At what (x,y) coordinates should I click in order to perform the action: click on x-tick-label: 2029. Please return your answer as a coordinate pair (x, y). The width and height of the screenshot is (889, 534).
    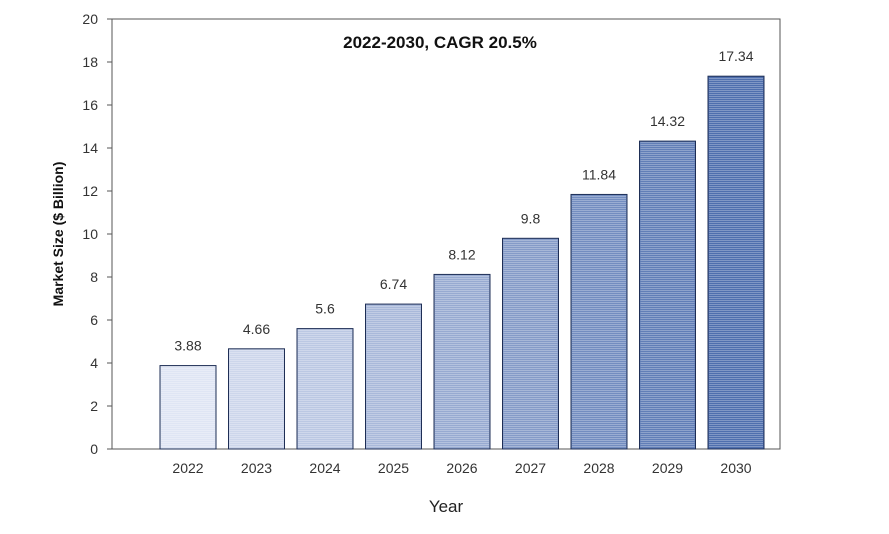
    Looking at the image, I should click on (667, 468).